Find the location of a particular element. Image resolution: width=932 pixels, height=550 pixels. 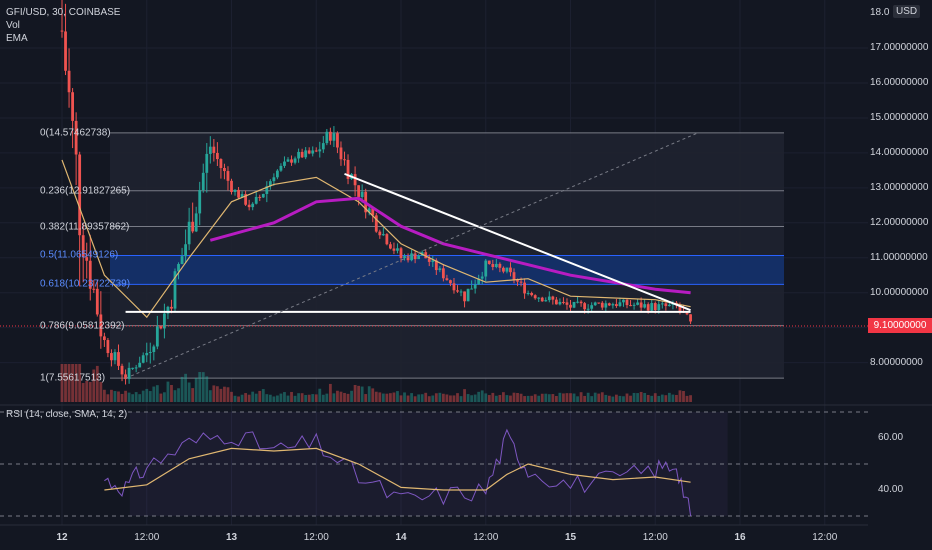

symbol-title: GFI/USD, 30, COINBASE is located at coordinates (63, 12).